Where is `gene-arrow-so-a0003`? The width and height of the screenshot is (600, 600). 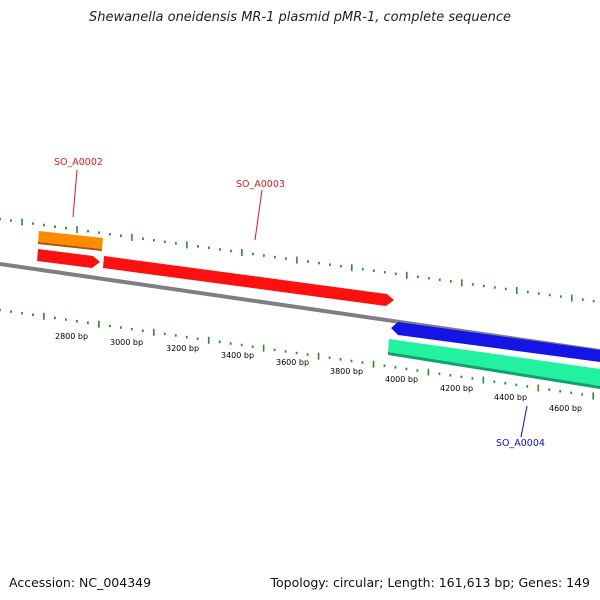 gene-arrow-so-a0003 is located at coordinates (248, 281).